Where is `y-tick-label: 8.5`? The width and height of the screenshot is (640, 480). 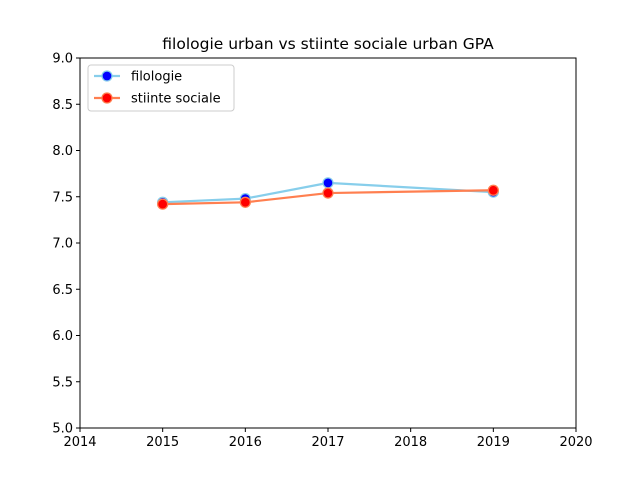 y-tick-label: 8.5 is located at coordinates (62, 105).